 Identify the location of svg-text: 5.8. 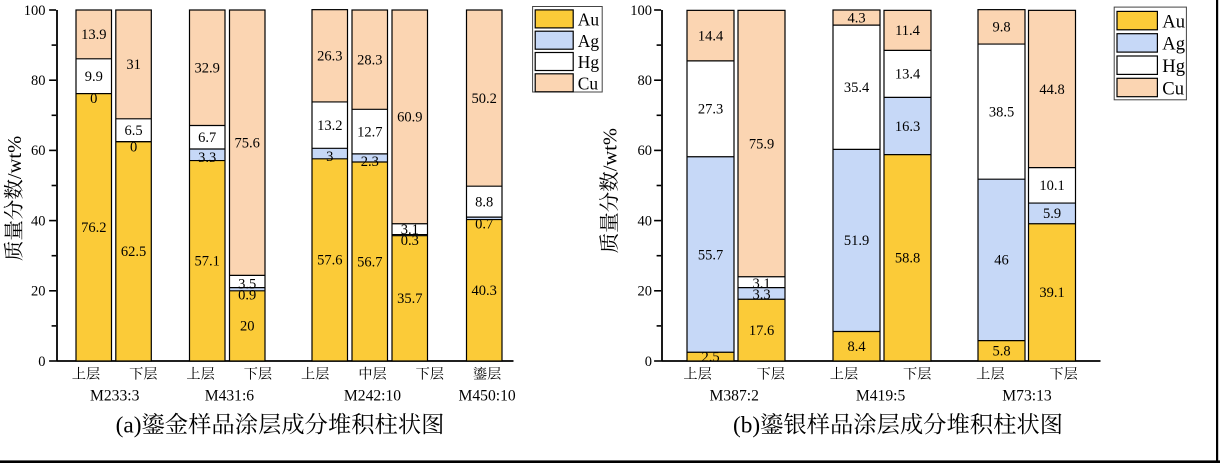
(1001, 352).